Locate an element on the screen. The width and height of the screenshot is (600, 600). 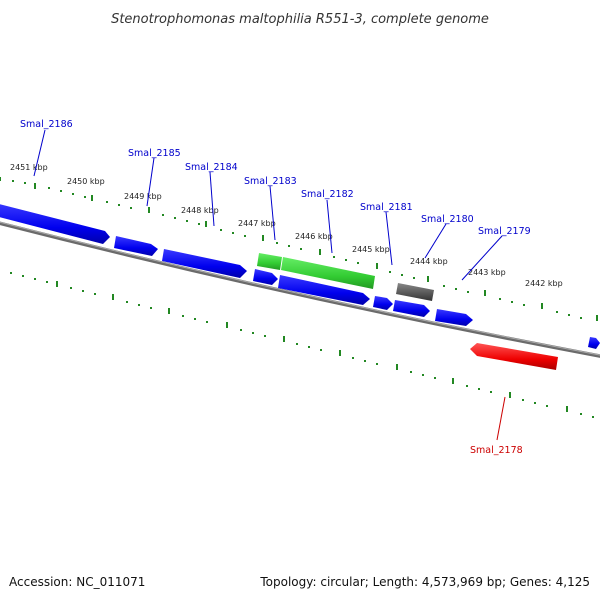
gene-feature-smal-2183-inner is located at coordinates (265, 277).